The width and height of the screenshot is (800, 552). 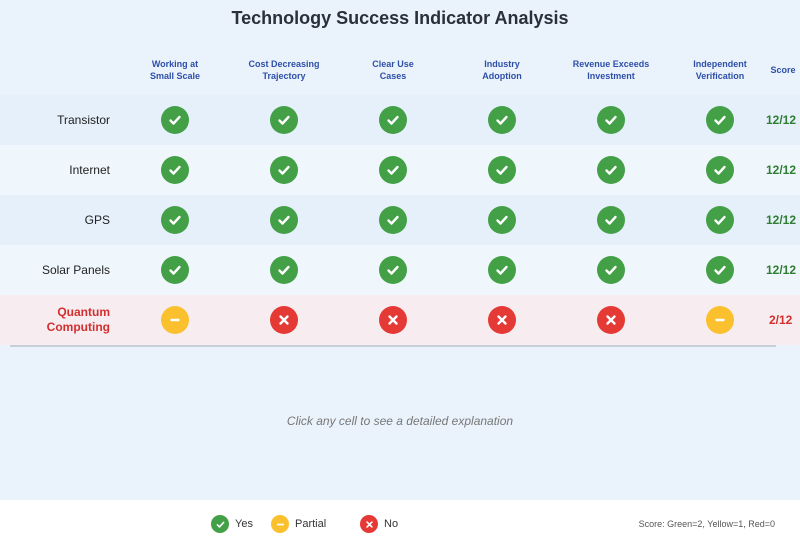 What do you see at coordinates (393, 70) in the screenshot?
I see `column-header-clear-use-cases: Clear Use Cases` at bounding box center [393, 70].